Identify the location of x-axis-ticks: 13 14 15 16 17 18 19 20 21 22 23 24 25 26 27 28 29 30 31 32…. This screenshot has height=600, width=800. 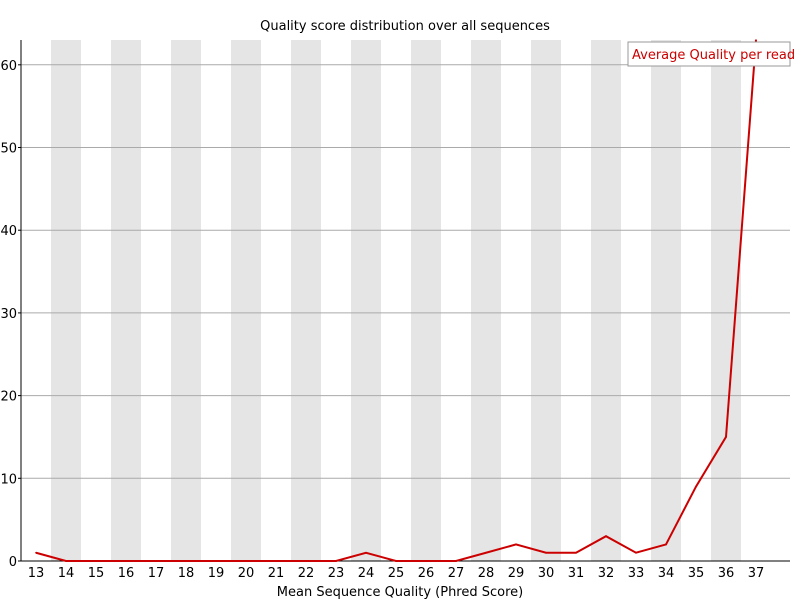
(396, 573).